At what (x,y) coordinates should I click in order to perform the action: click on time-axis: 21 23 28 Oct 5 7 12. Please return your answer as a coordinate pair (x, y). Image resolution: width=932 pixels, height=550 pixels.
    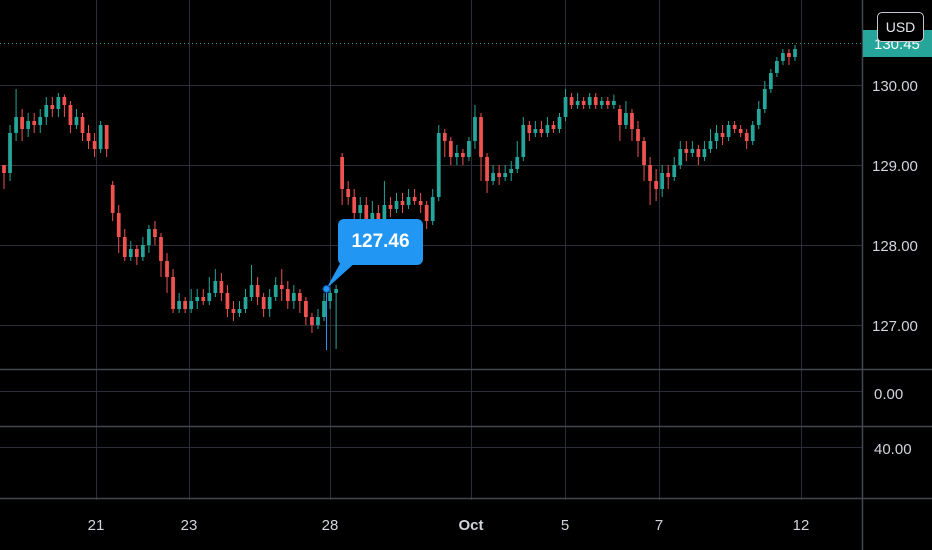
    Looking at the image, I should click on (449, 525).